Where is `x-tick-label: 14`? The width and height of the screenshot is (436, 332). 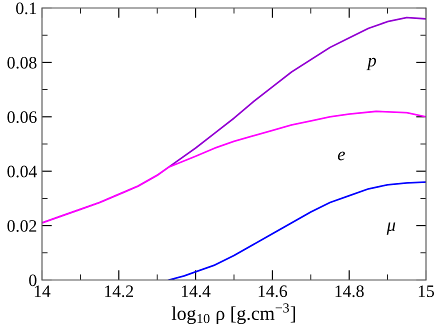 x-tick-label: 14 is located at coordinates (42, 291).